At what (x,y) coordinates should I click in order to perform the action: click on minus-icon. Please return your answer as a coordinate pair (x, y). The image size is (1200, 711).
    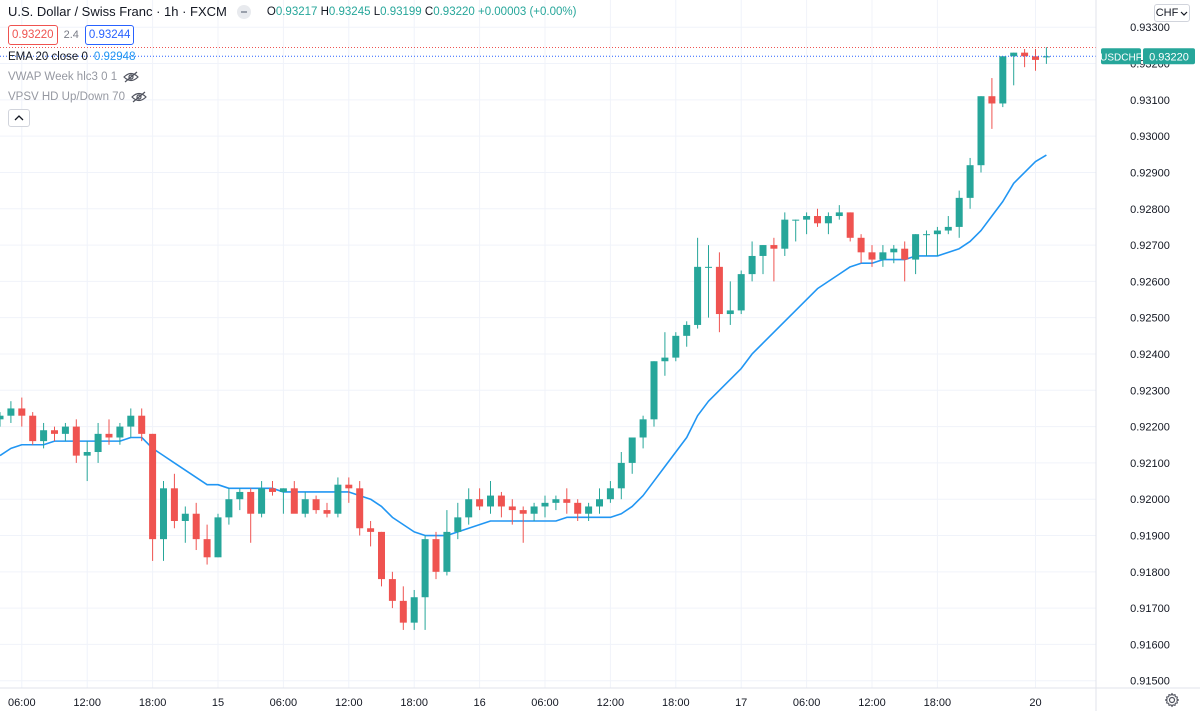
    Looking at the image, I should click on (243, 12).